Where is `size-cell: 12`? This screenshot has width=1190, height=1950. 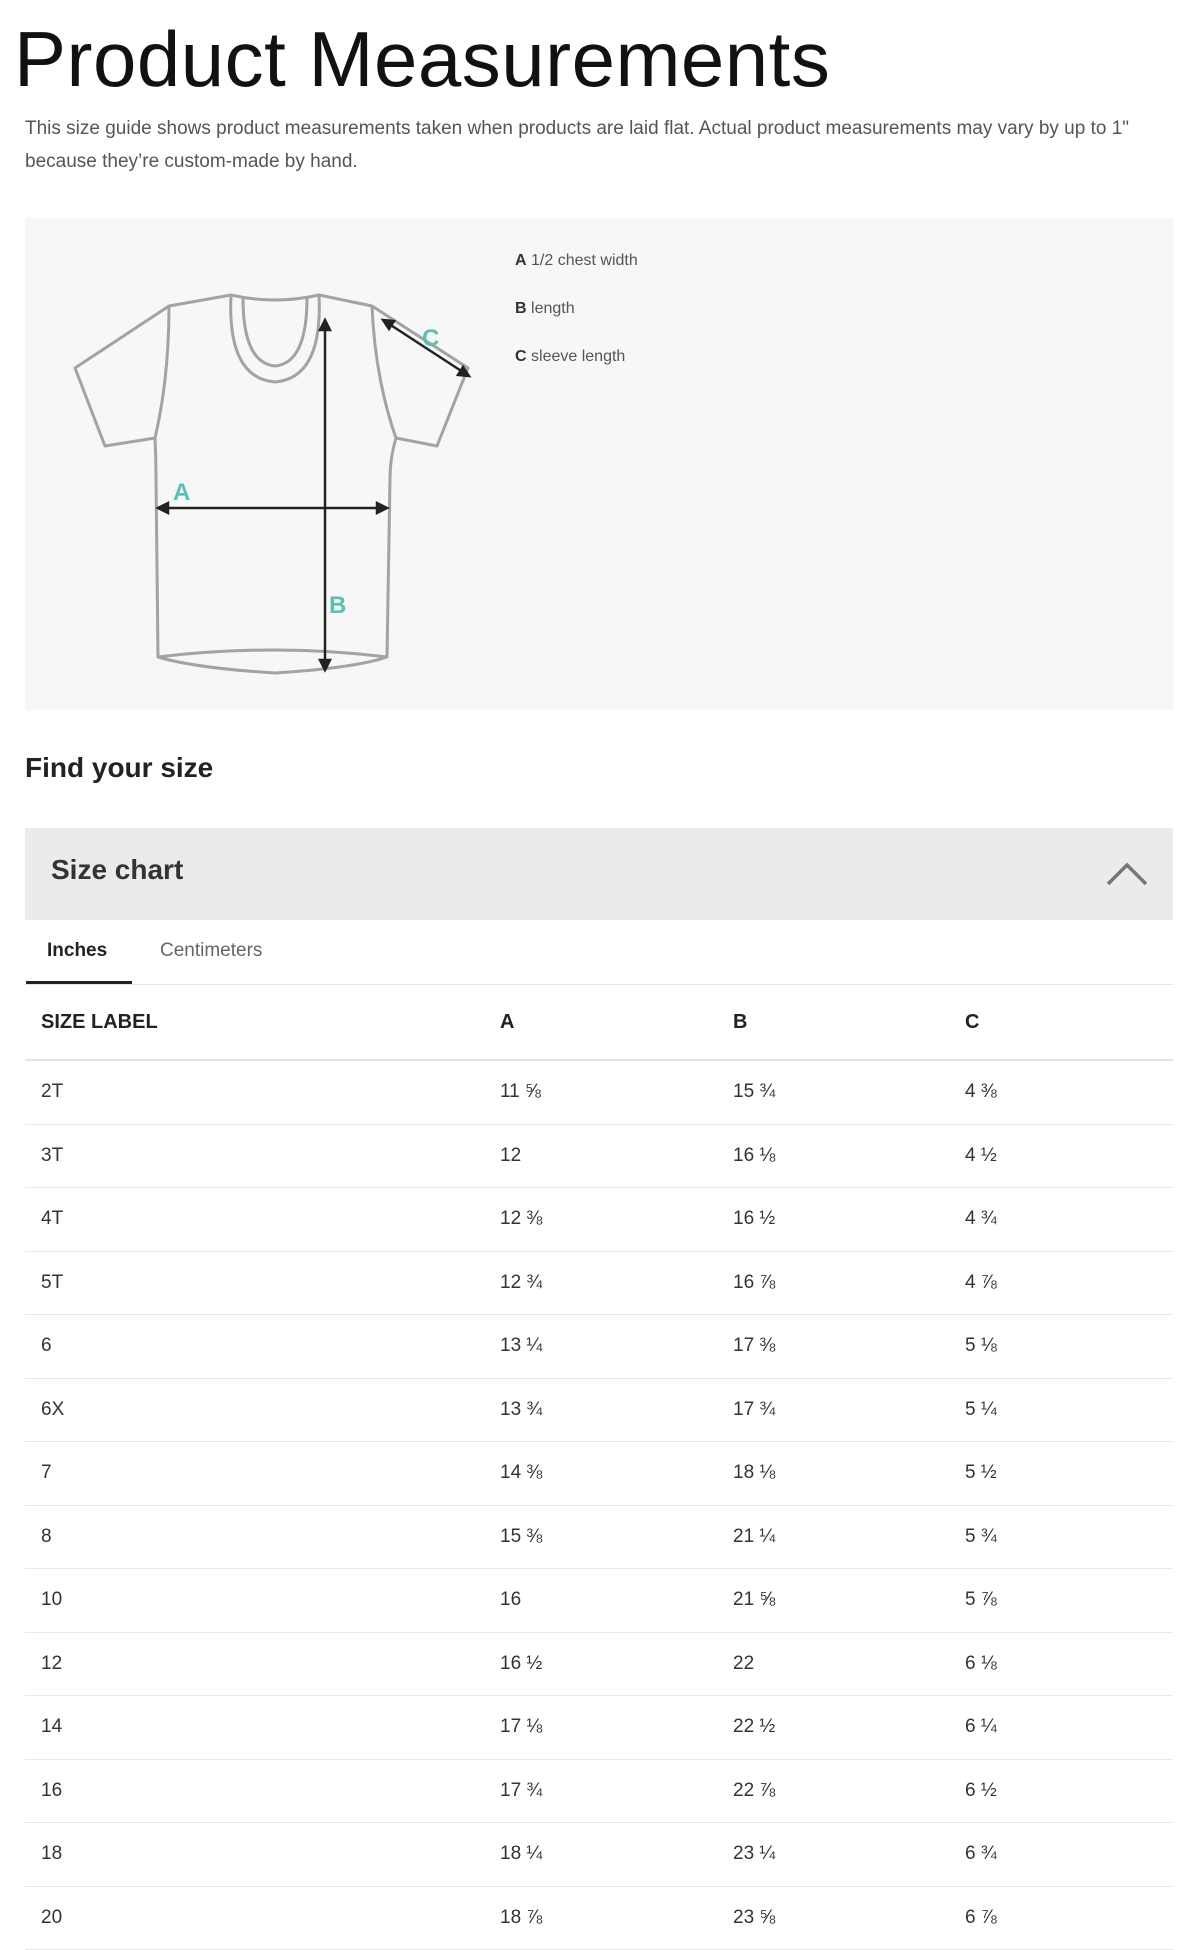 size-cell: 12 is located at coordinates (262, 1664).